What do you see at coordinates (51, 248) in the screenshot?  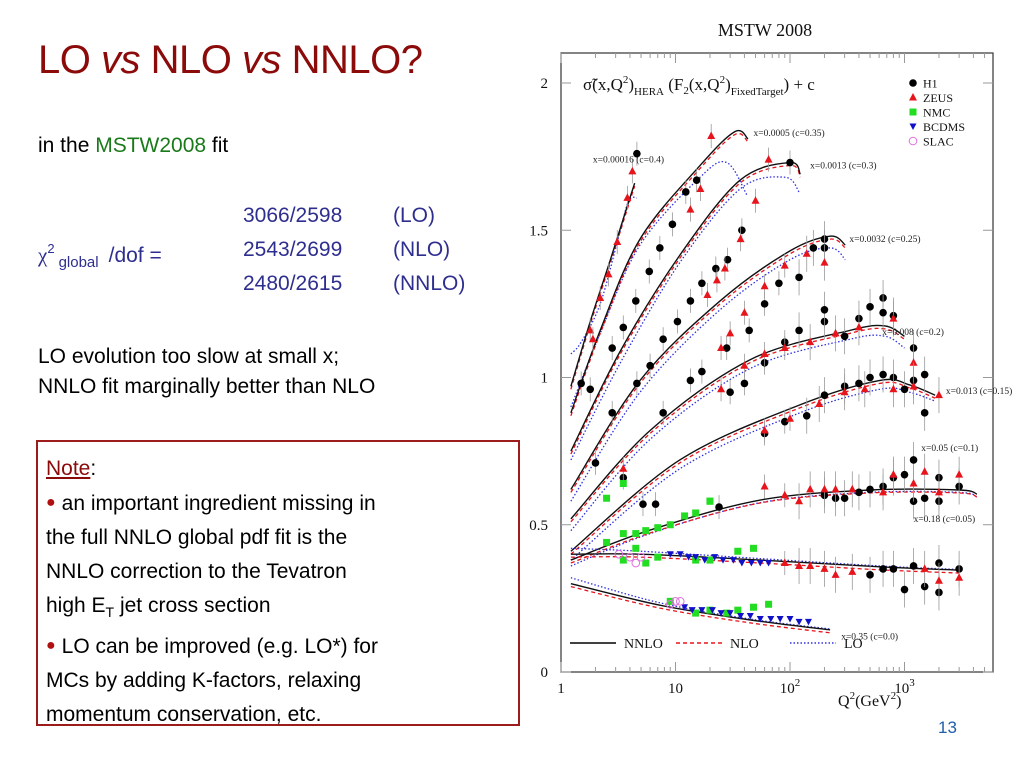 I see `chi-power: 2` at bounding box center [51, 248].